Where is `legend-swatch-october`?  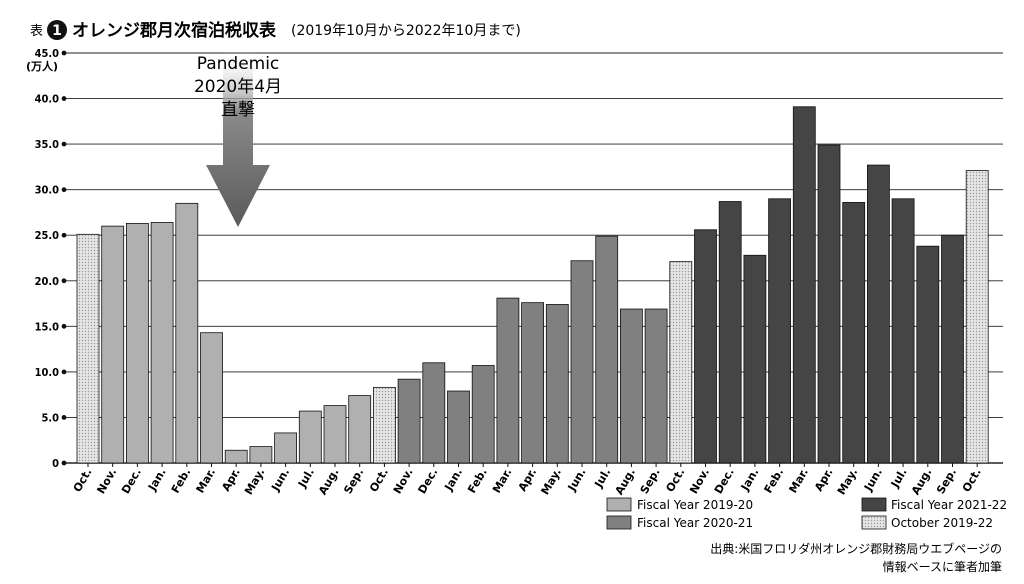 legend-swatch-october is located at coordinates (874, 522).